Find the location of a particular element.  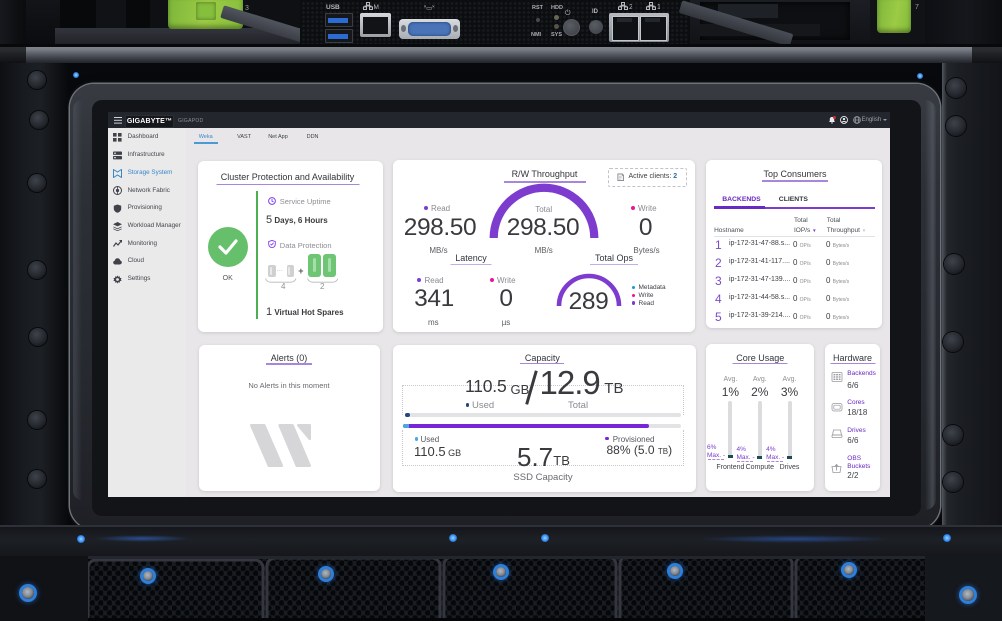

svg-text: M is located at coordinates (376, 7).